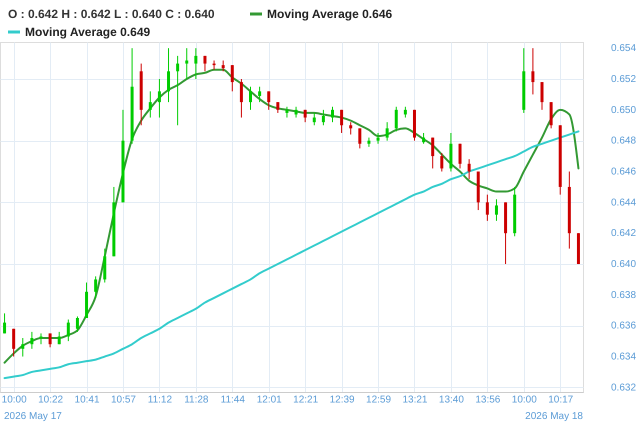  Describe the element at coordinates (87, 32) in the screenshot. I see `legend-label: Moving Average 0.649` at that location.